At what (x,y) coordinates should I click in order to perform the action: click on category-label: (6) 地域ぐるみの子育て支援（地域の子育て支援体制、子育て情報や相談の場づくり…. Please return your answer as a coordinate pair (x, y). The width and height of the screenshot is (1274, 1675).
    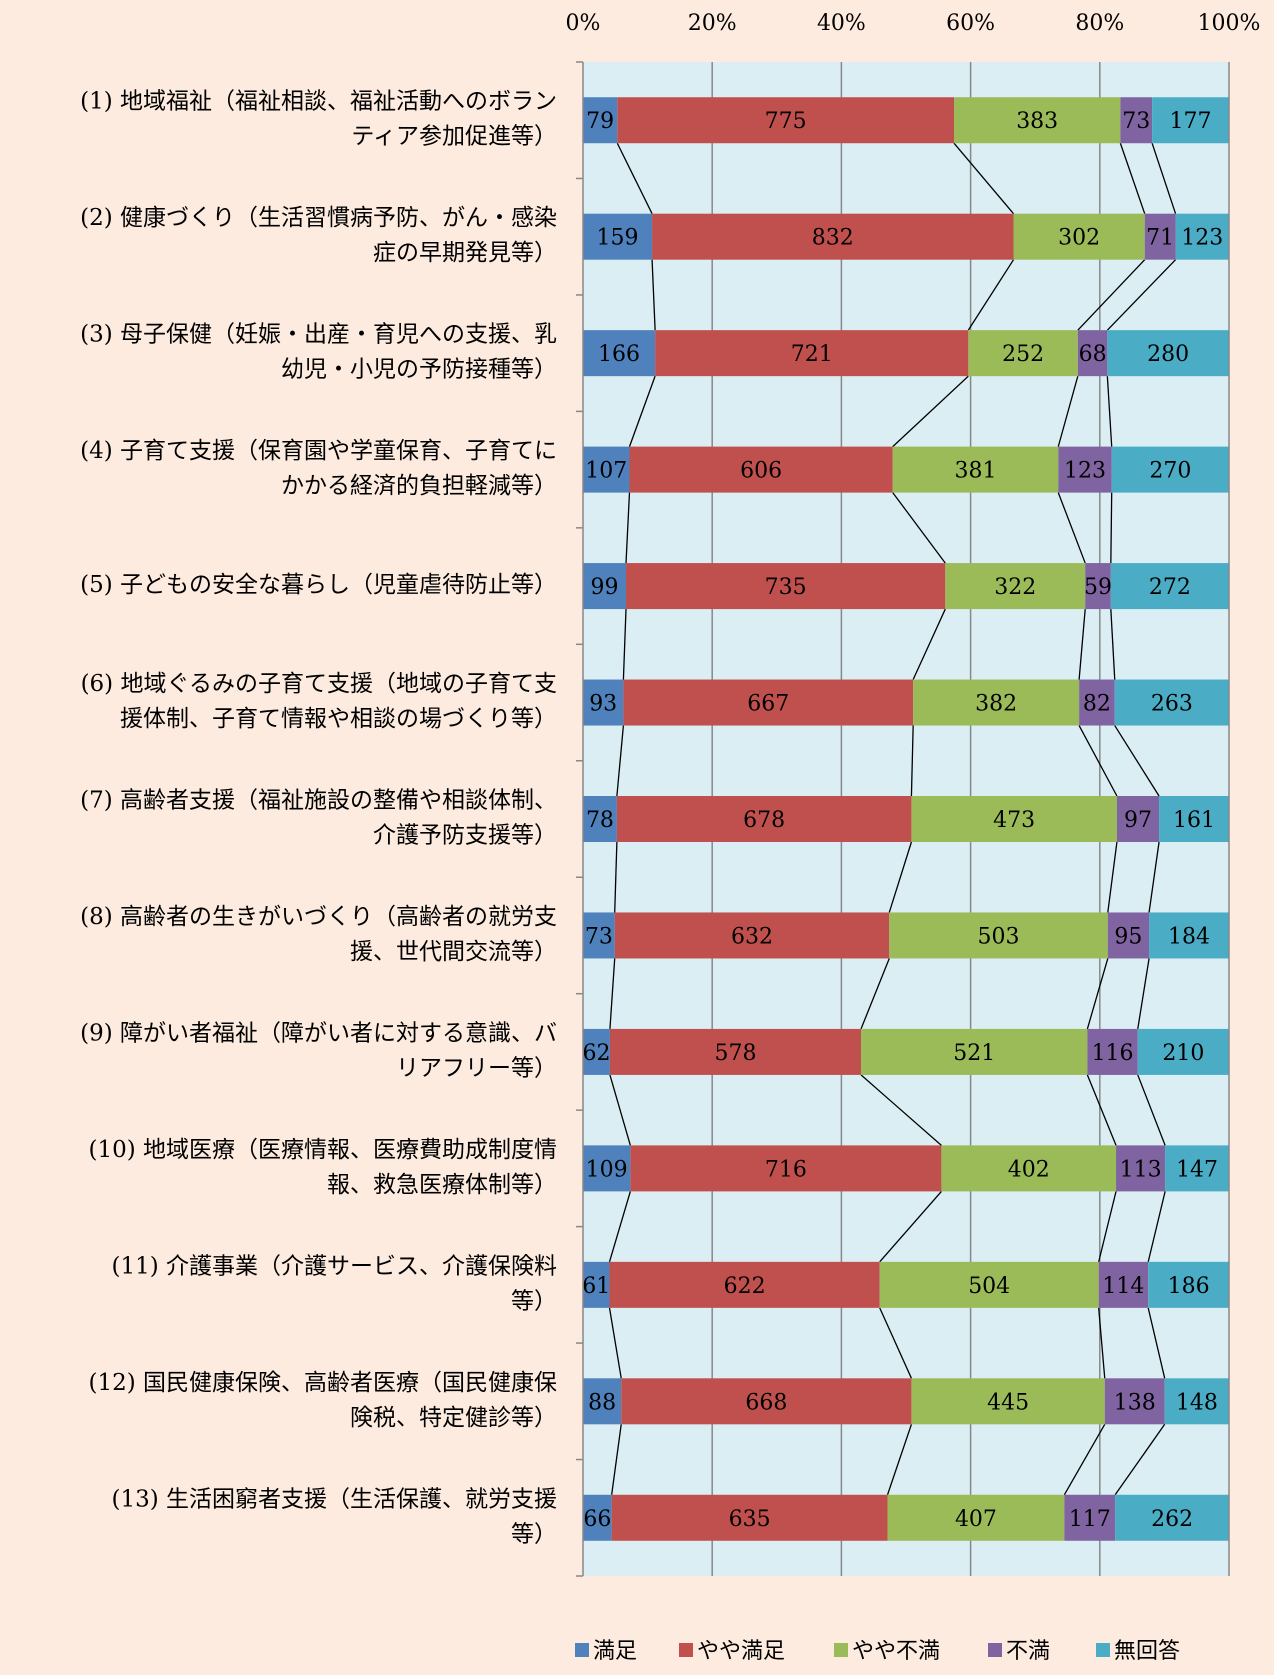
    Looking at the image, I should click on (319, 701).